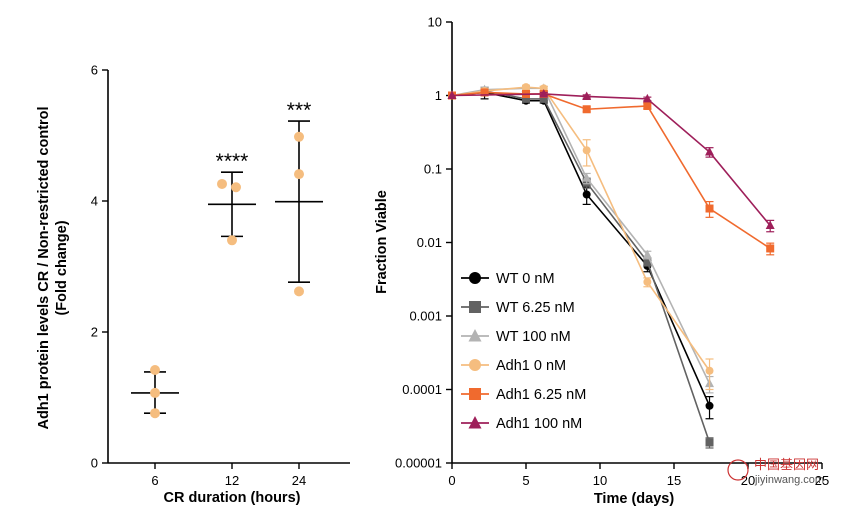 This screenshot has width=850, height=511. Describe the element at coordinates (451, 480) in the screenshot. I see `right-x-tick-label: 0` at that location.